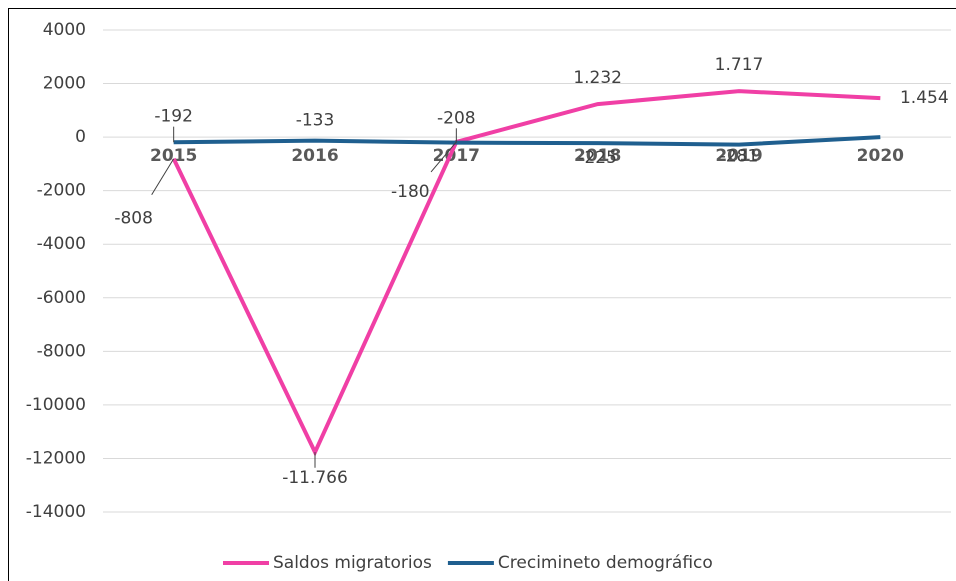 The width and height of the screenshot is (956, 581). I want to click on data-label: 1.717, so click(739, 65).